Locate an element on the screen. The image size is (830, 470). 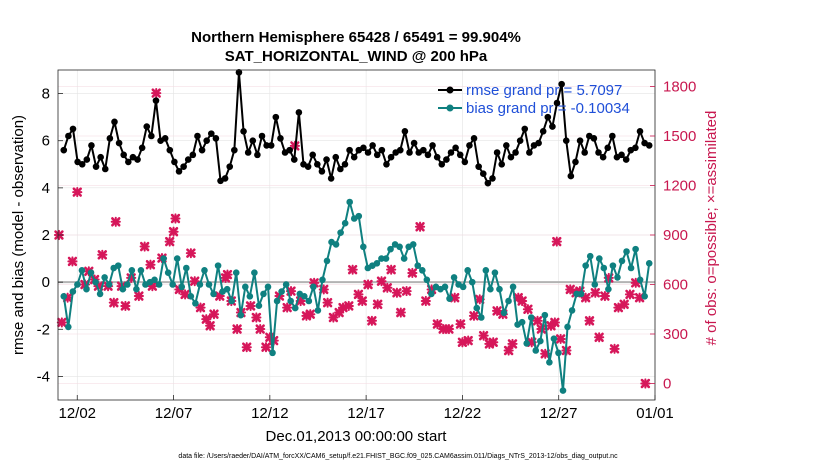
legend-bias-marker is located at coordinates (450, 108).